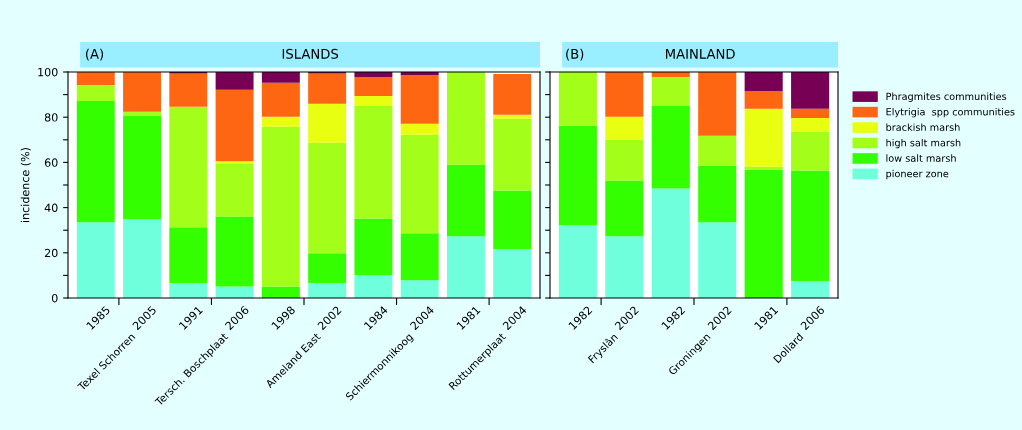 The height and width of the screenshot is (430, 1022). Describe the element at coordinates (950, 112) in the screenshot. I see `legend-label: Elytrigia spp communities` at that location.